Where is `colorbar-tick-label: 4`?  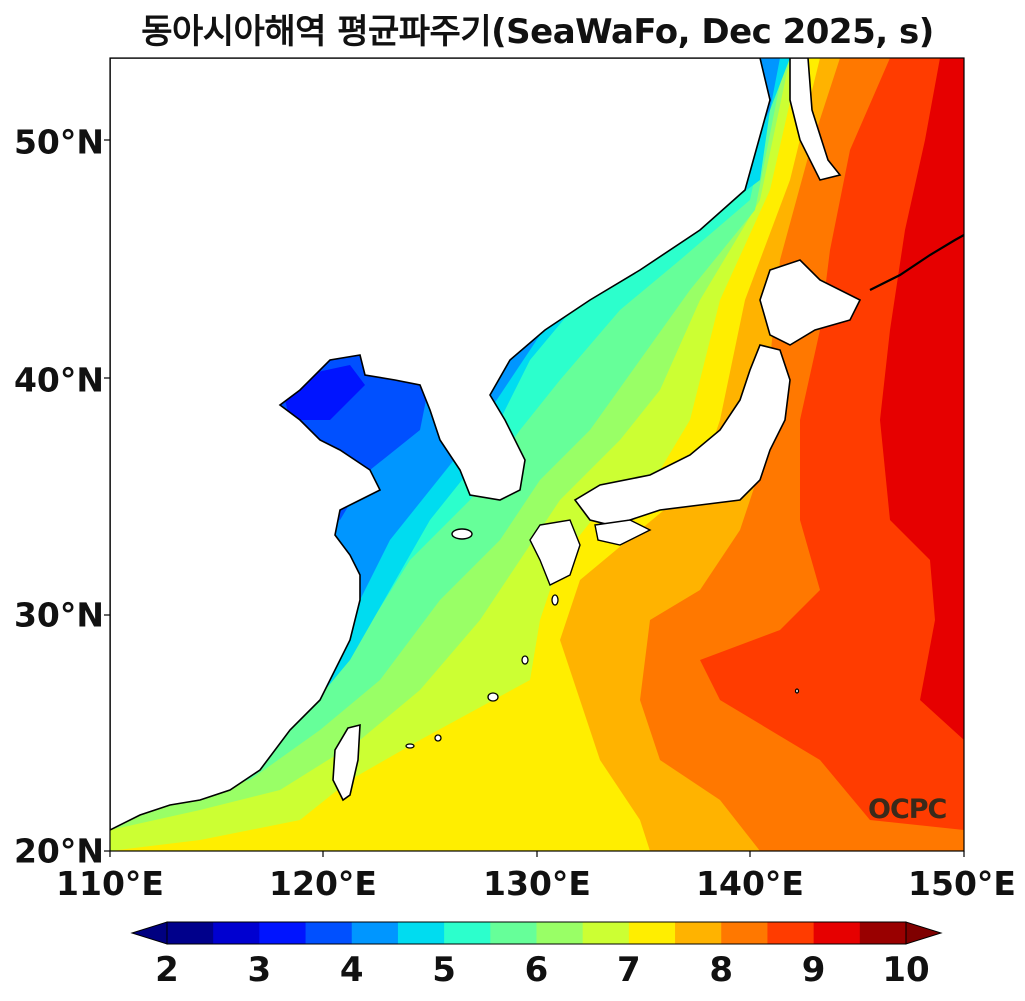 colorbar-tick-label: 4 is located at coordinates (351, 970).